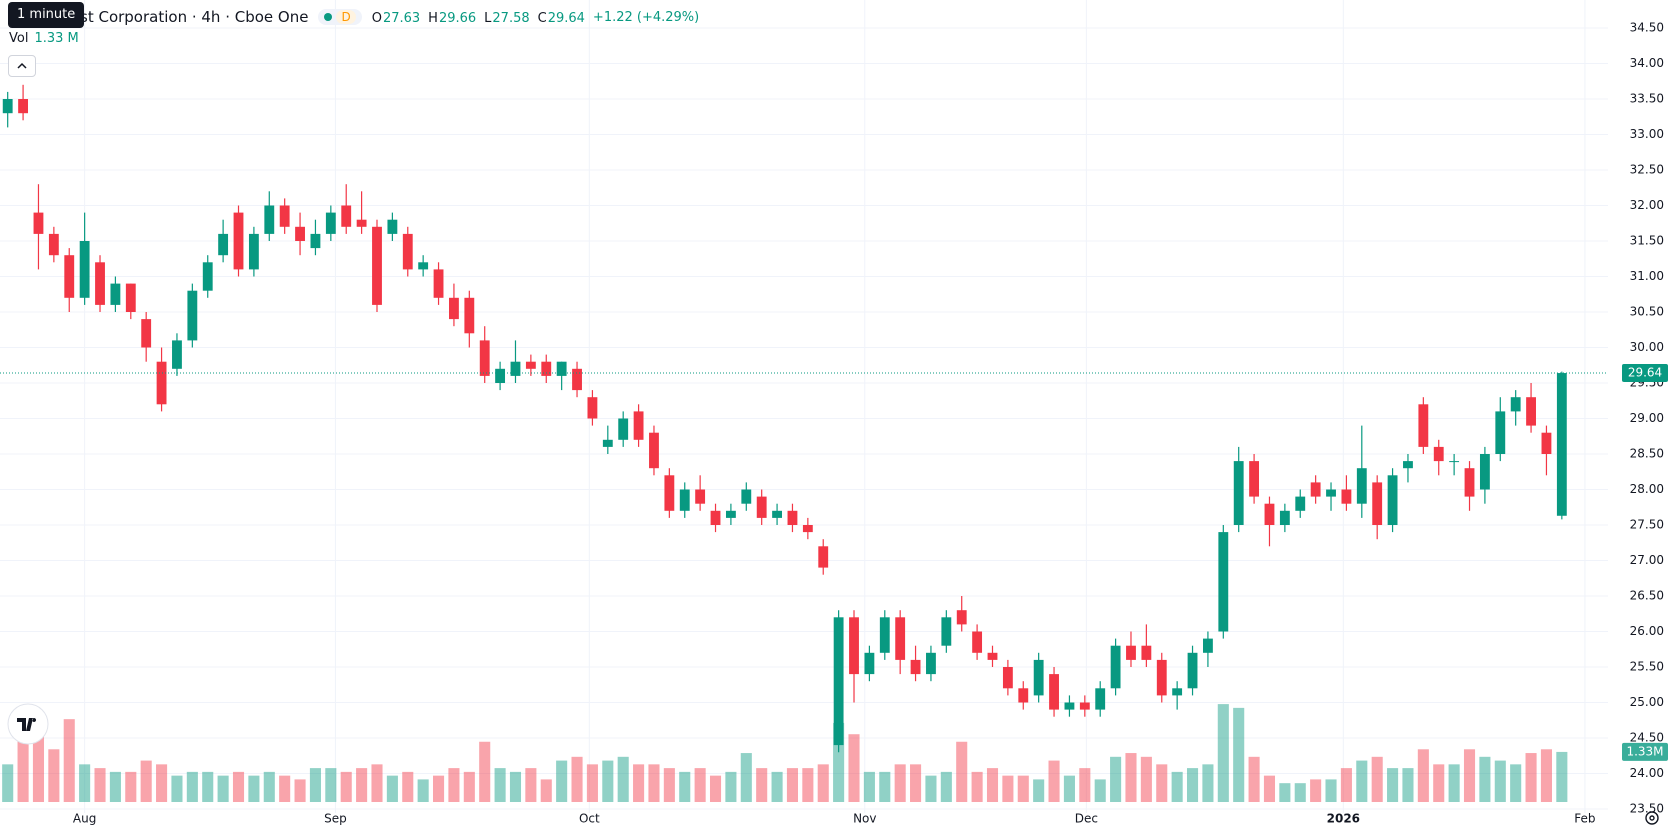 This screenshot has width=1678, height=835. What do you see at coordinates (1647, 667) in the screenshot?
I see `y-tick-label: 25.50` at bounding box center [1647, 667].